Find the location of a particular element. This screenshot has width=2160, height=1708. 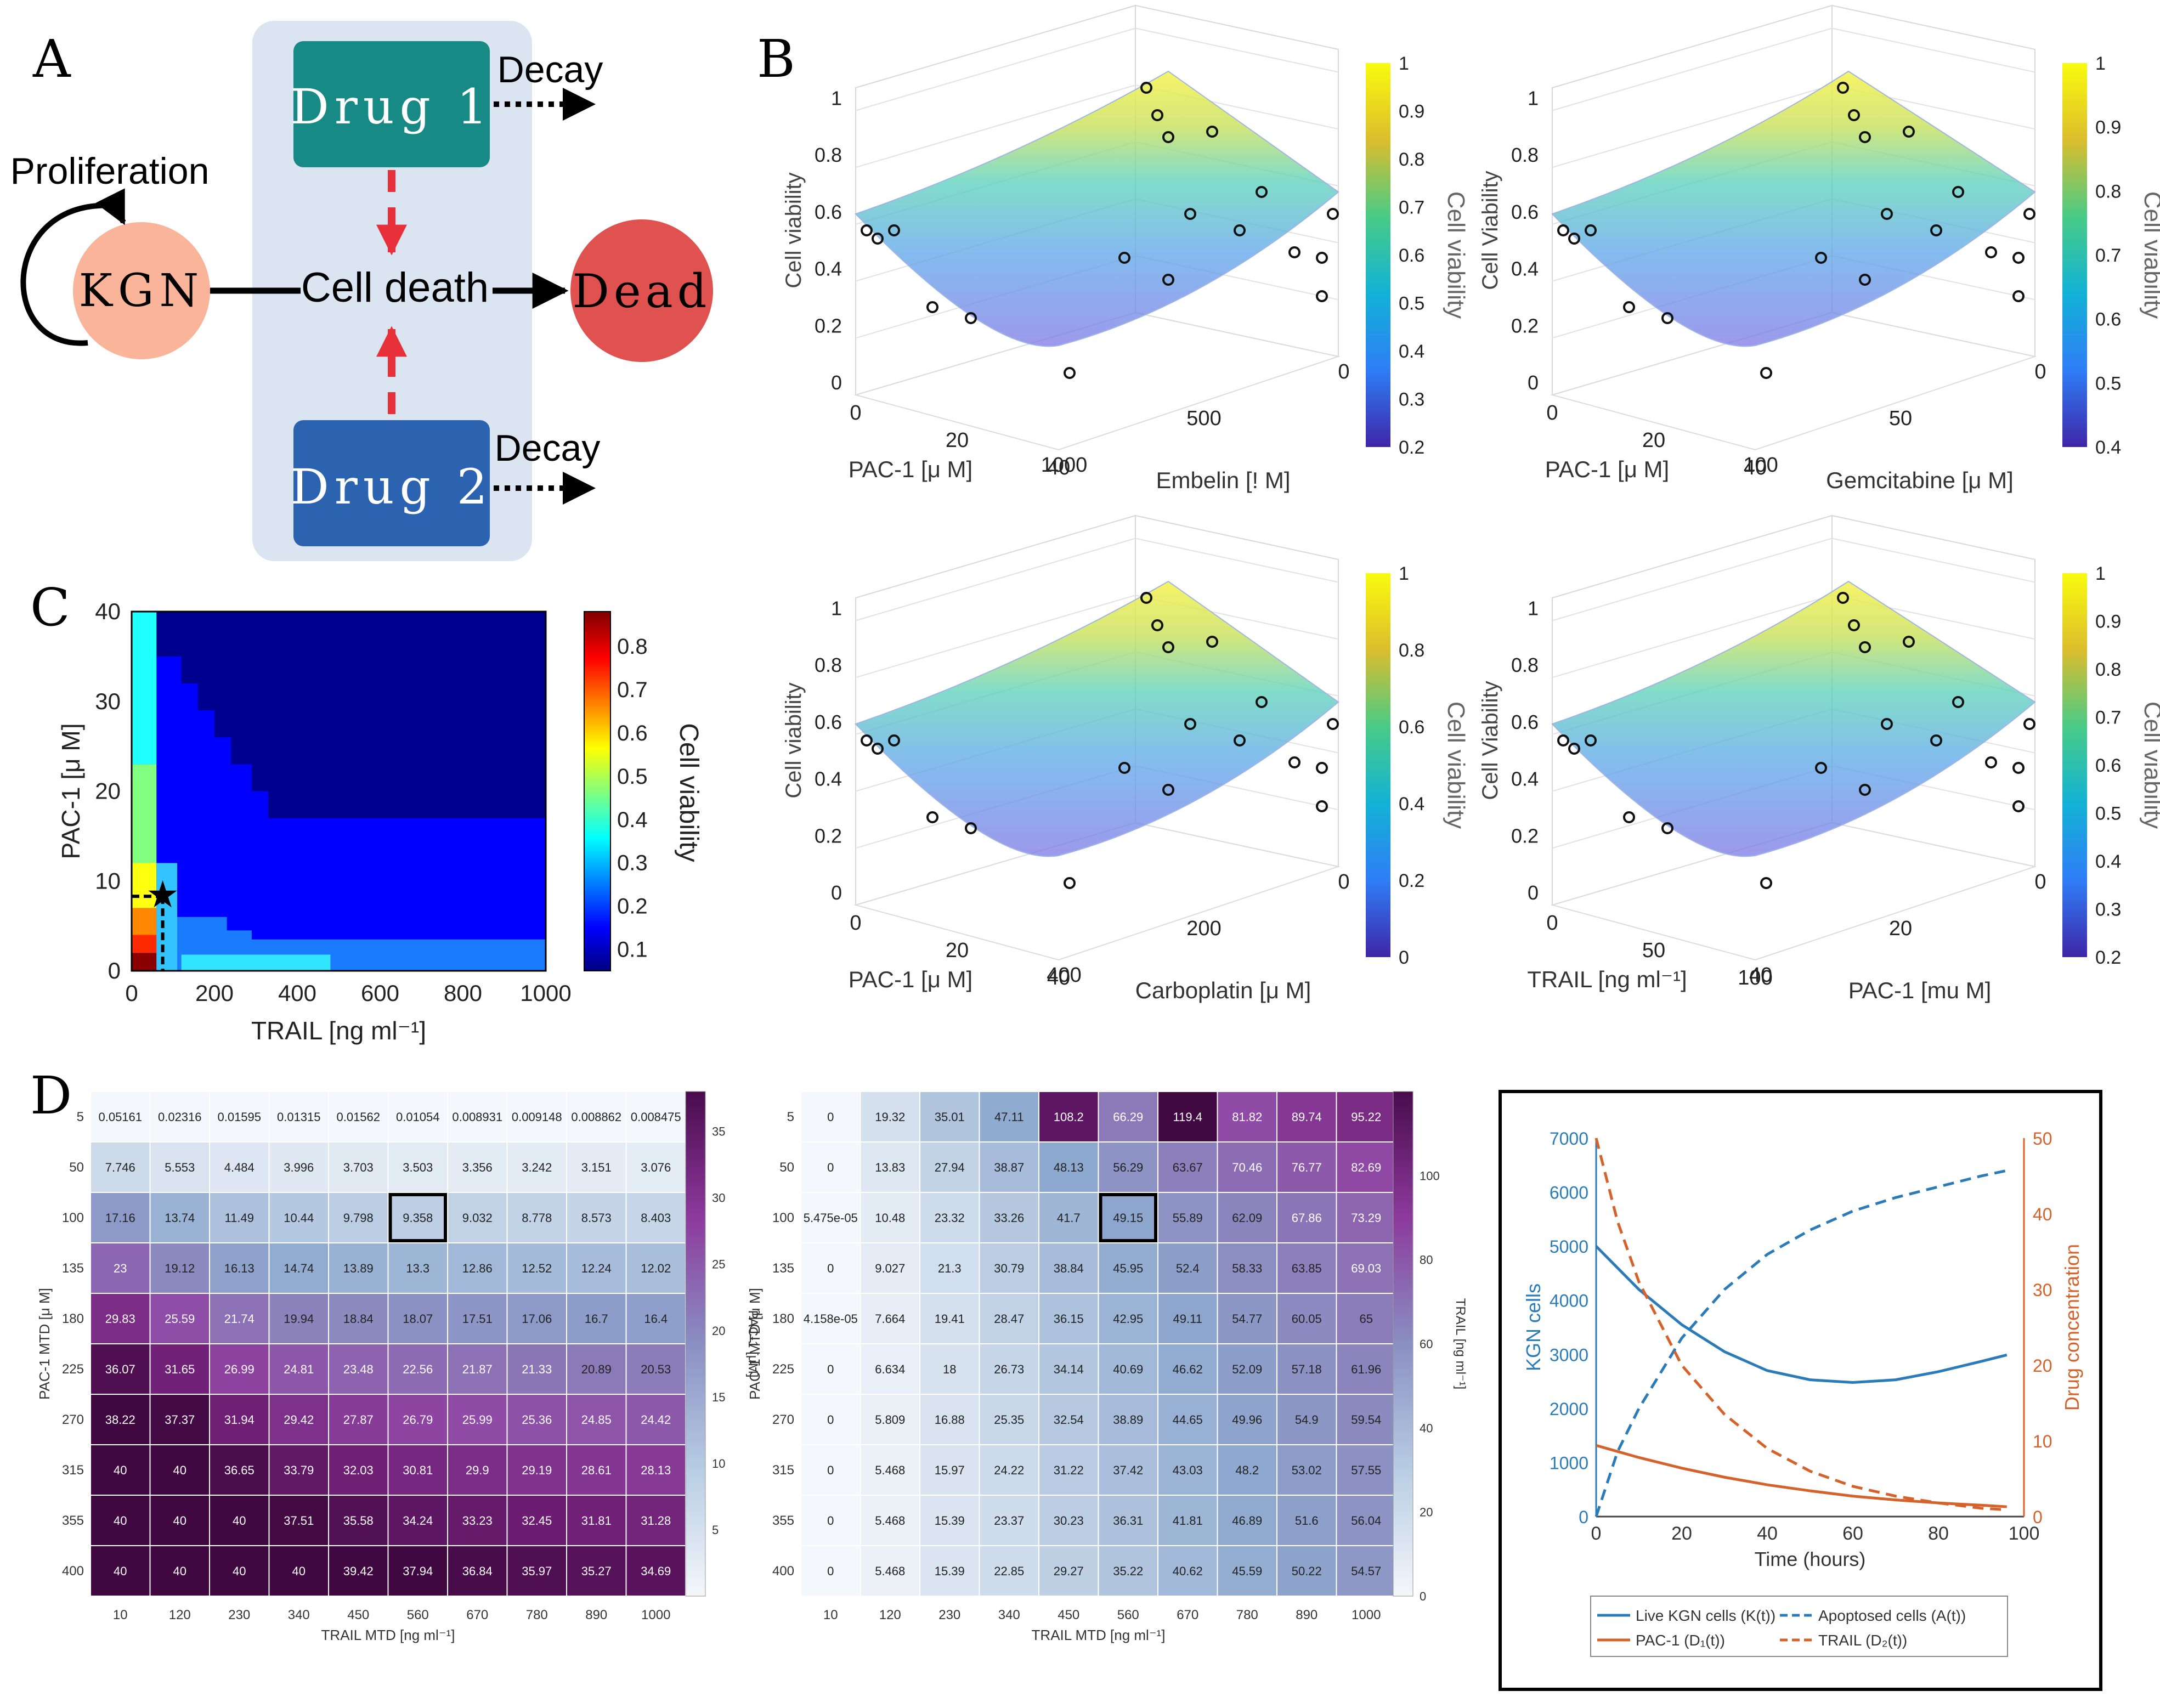

heatmap-cell-value: 56.29 is located at coordinates (1128, 1167).